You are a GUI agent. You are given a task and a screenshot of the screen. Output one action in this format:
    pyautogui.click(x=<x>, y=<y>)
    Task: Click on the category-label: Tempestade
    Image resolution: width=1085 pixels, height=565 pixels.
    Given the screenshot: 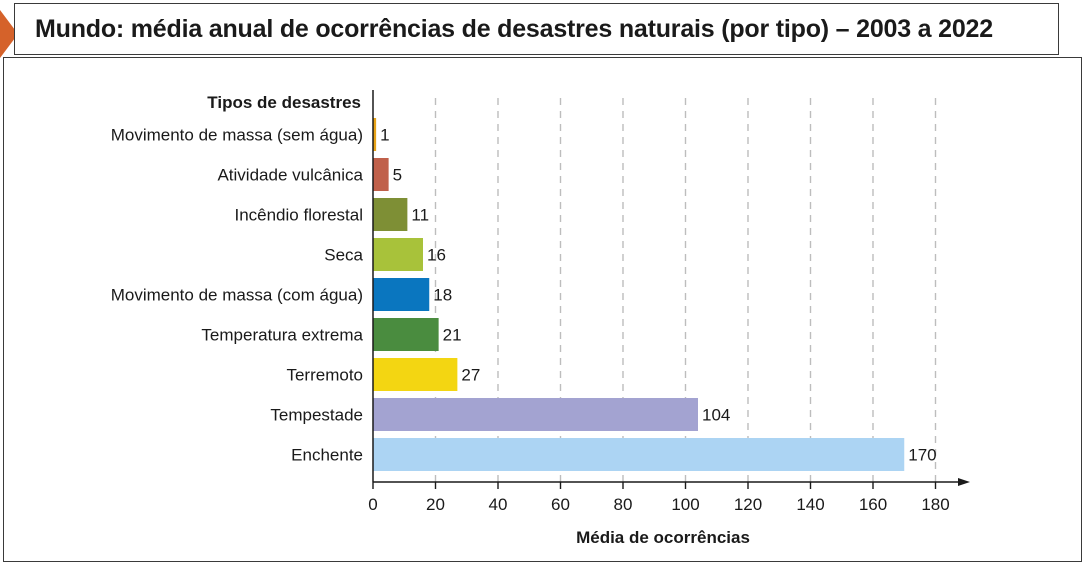 What is the action you would take?
    pyautogui.click(x=316, y=415)
    